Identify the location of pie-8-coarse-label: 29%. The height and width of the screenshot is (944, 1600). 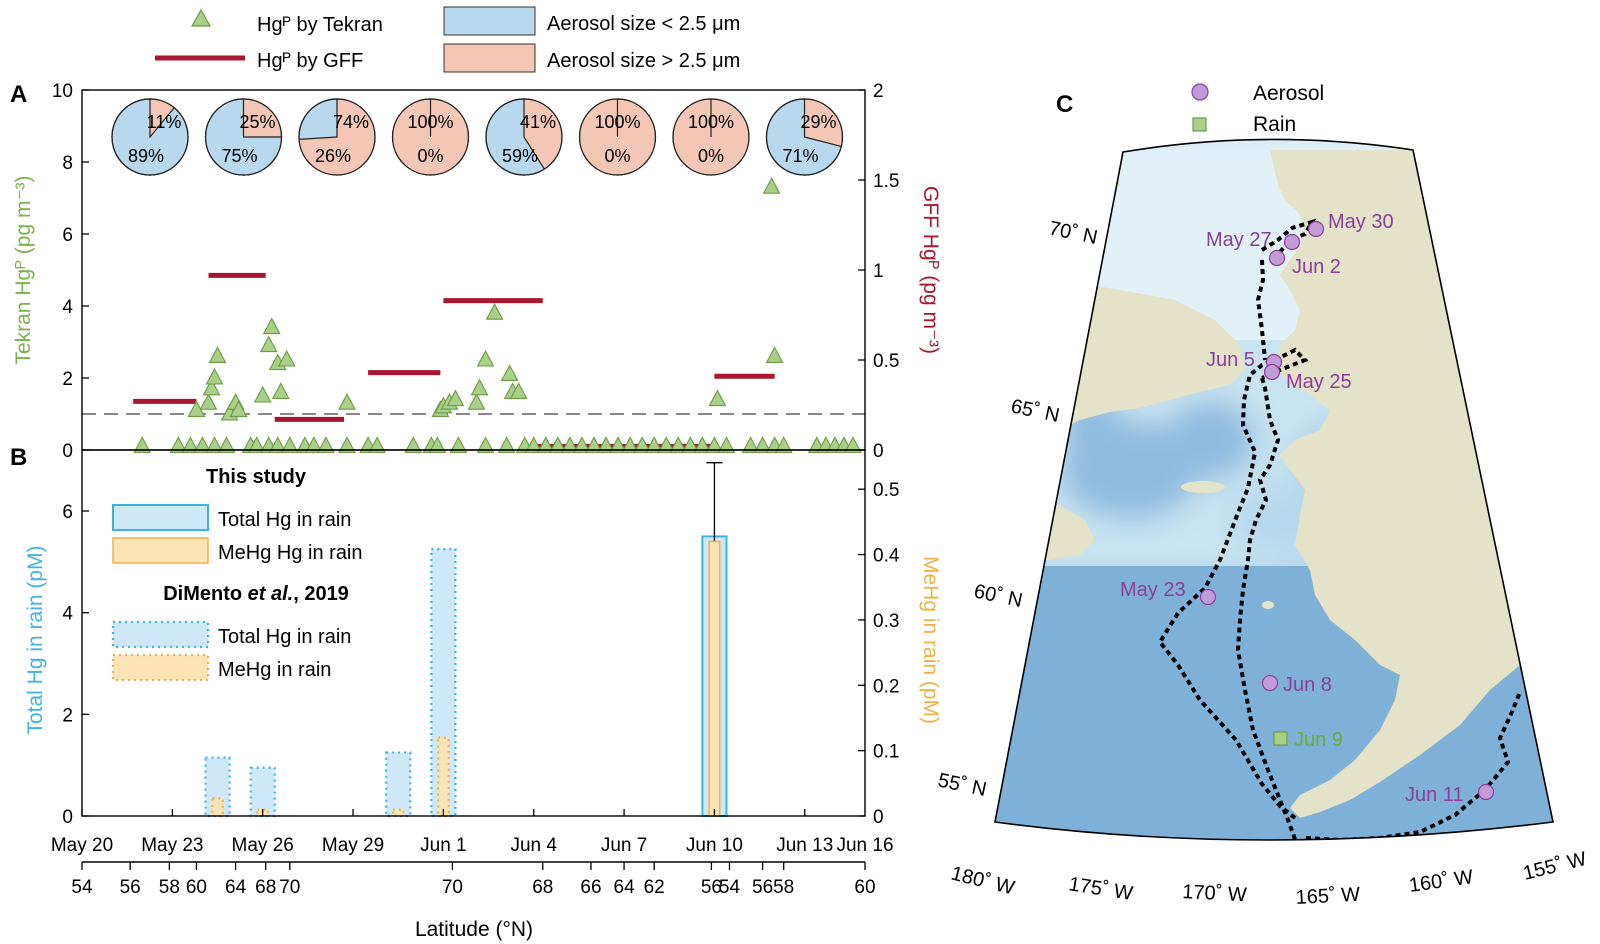
(818, 122).